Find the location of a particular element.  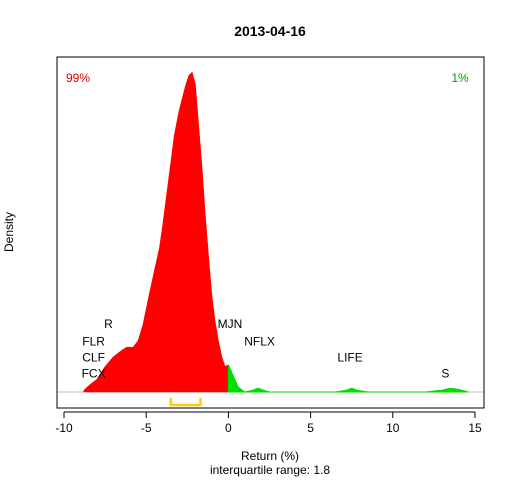

x-tick-label: 5 is located at coordinates (310, 428).